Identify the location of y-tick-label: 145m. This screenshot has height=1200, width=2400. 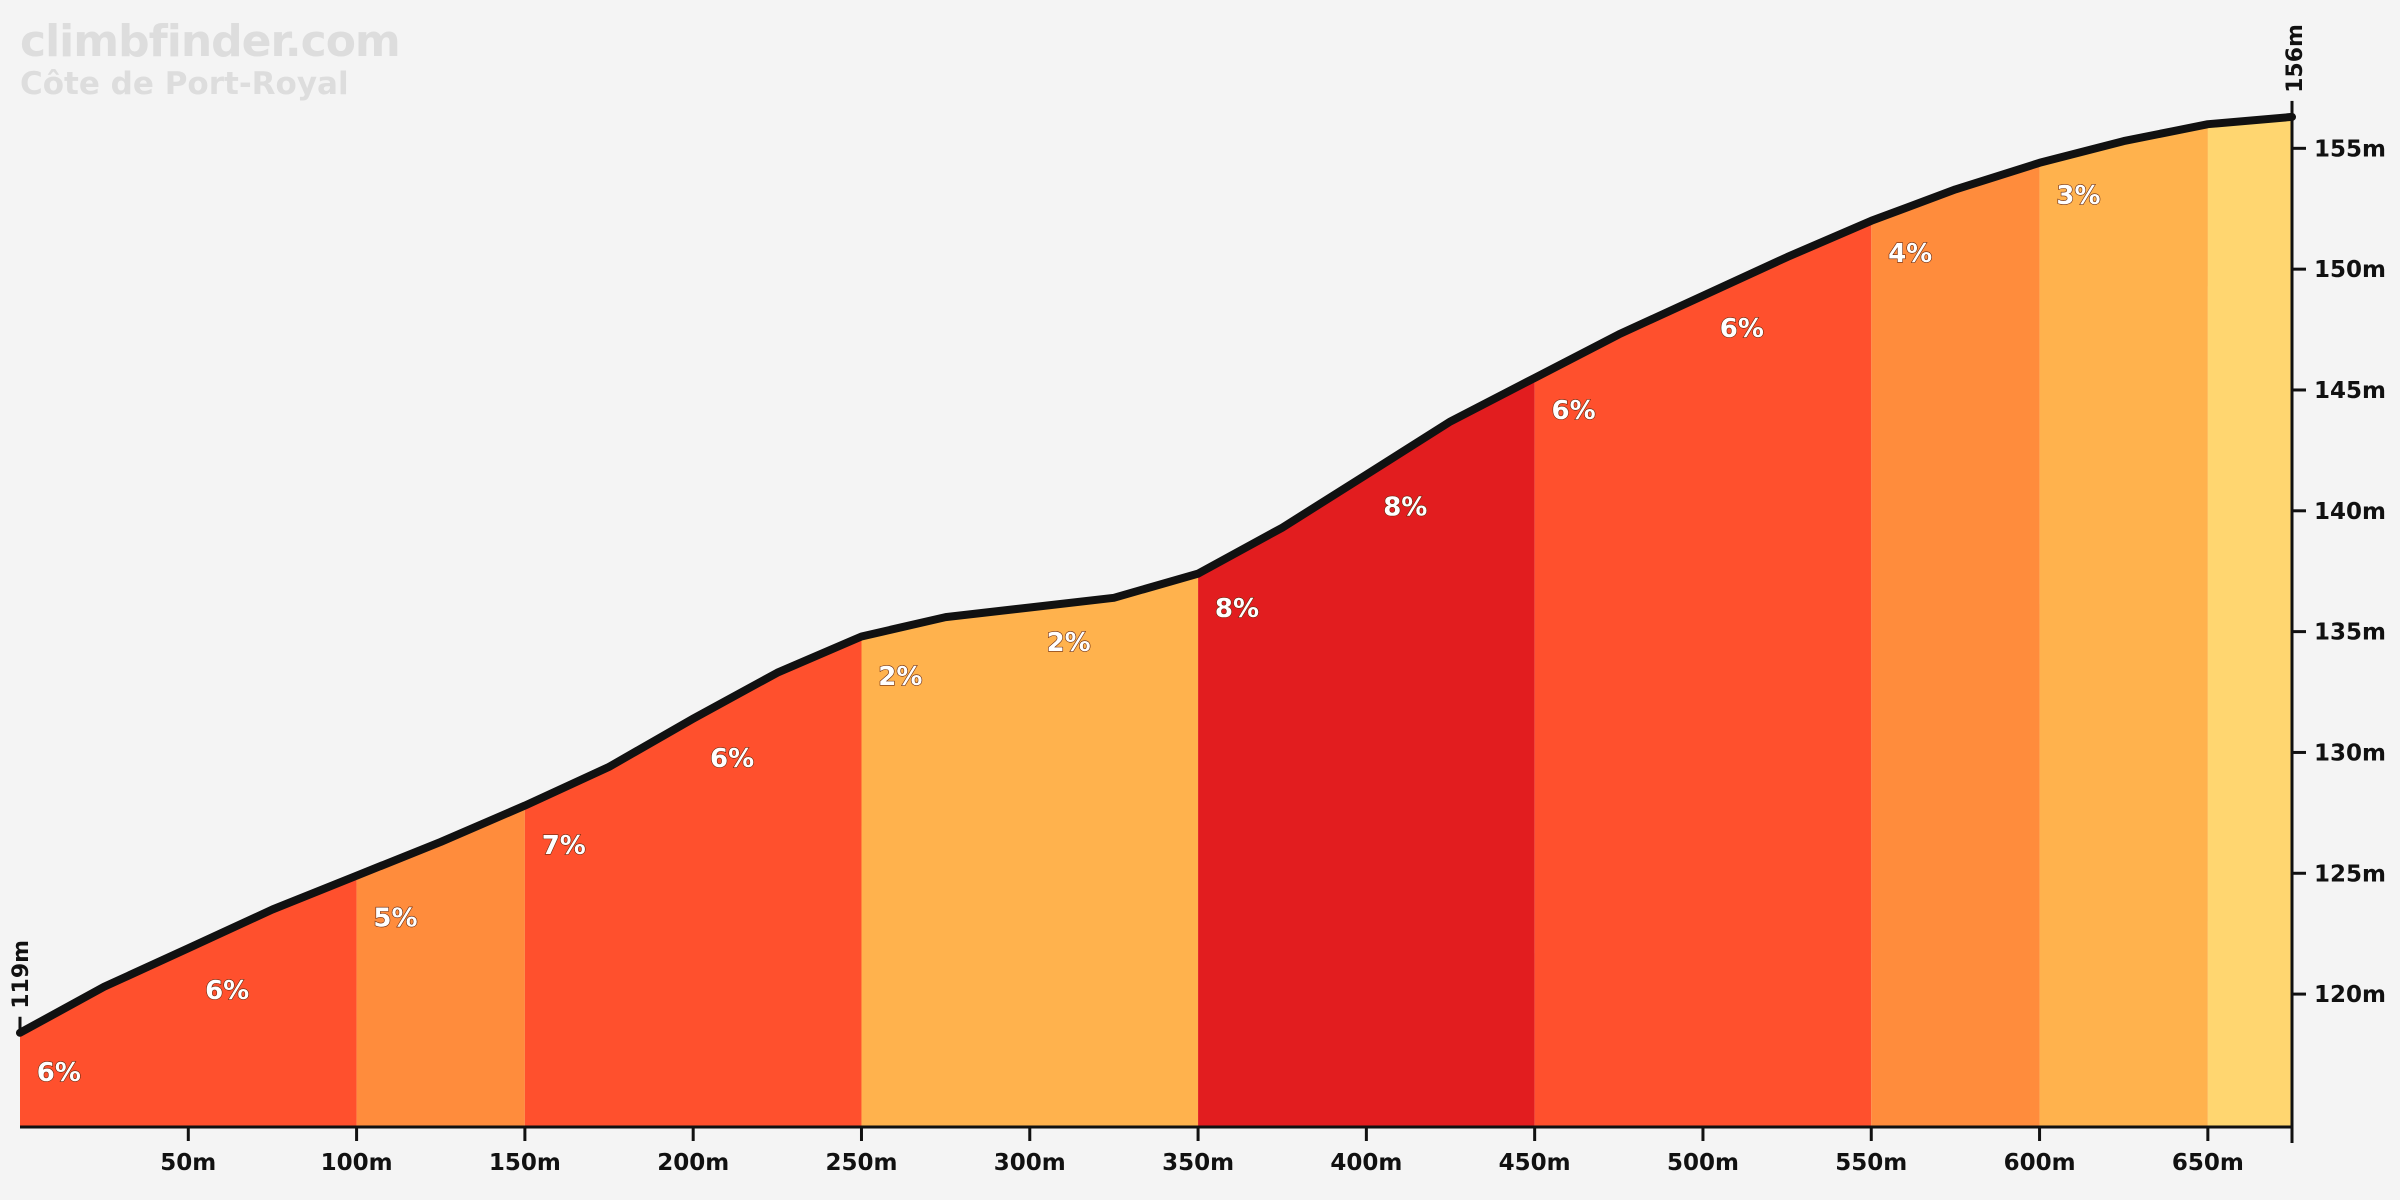
(2350, 391).